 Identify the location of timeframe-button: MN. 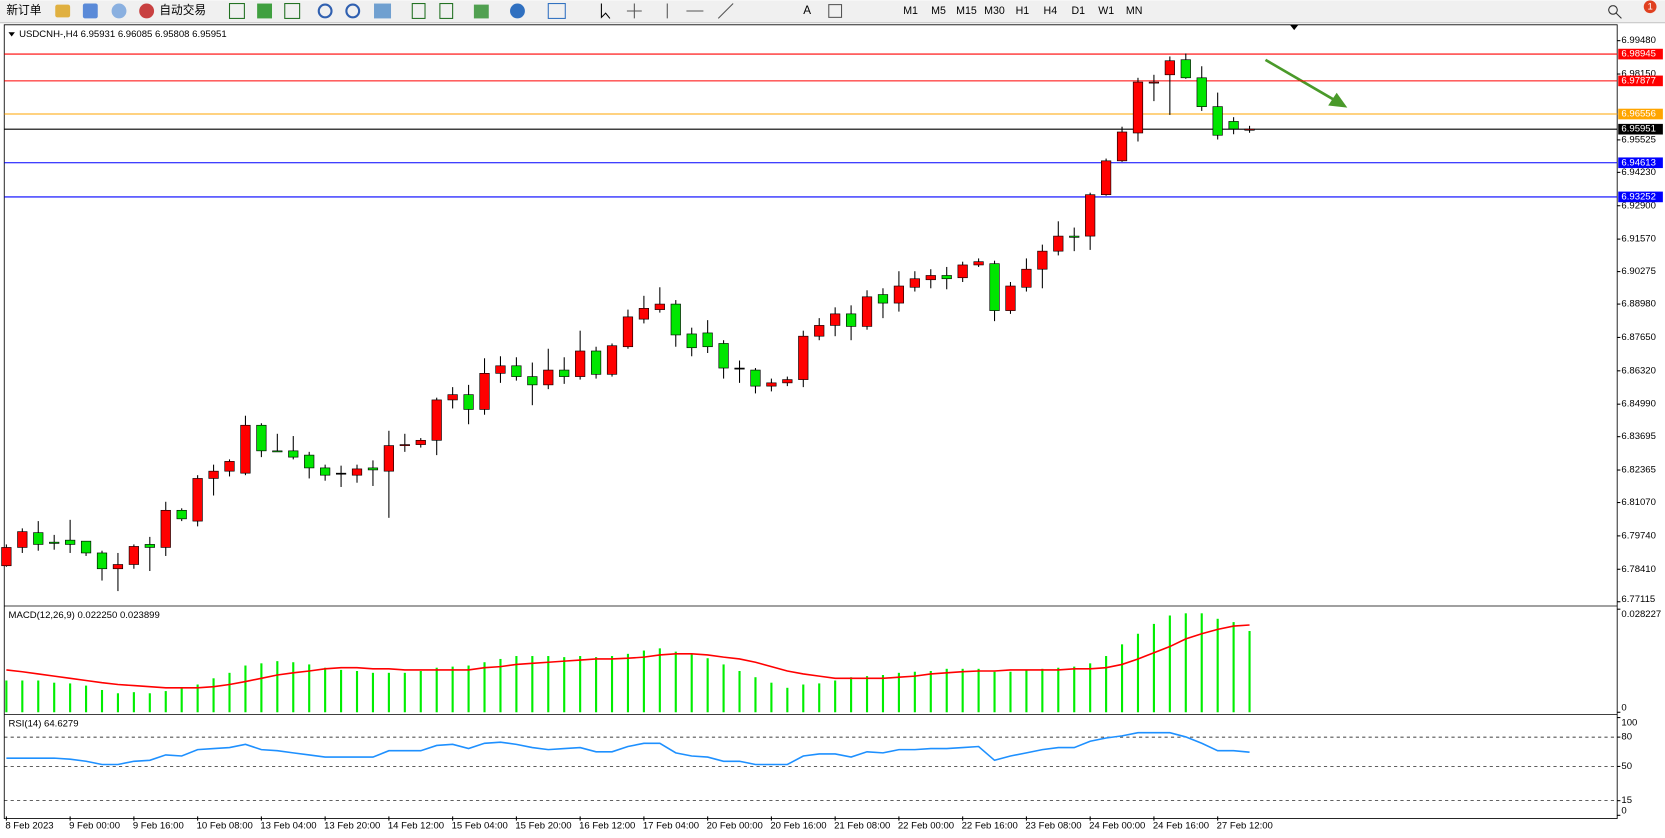
(1134, 11).